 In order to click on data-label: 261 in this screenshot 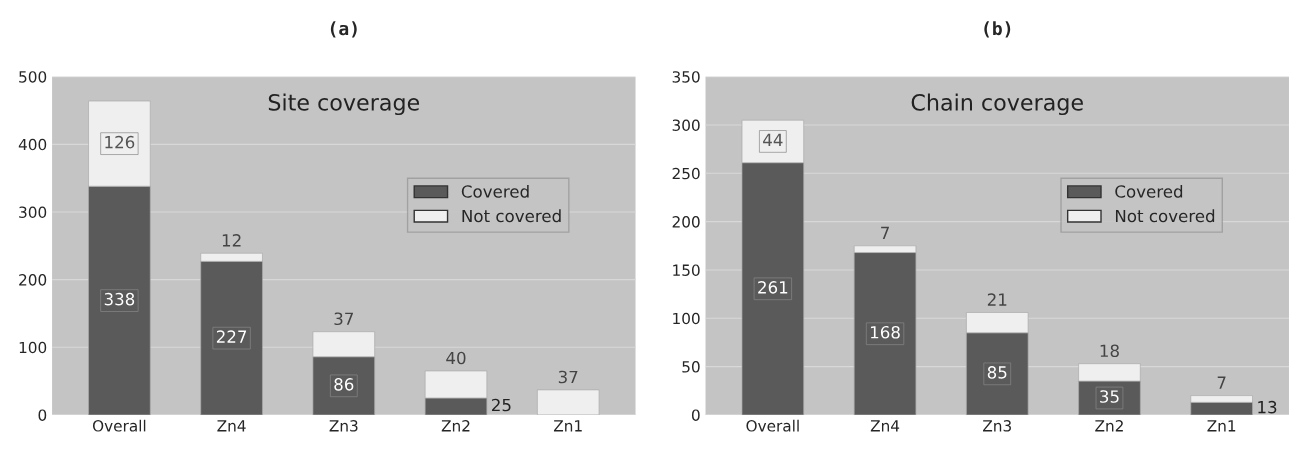, I will do `click(773, 287)`.